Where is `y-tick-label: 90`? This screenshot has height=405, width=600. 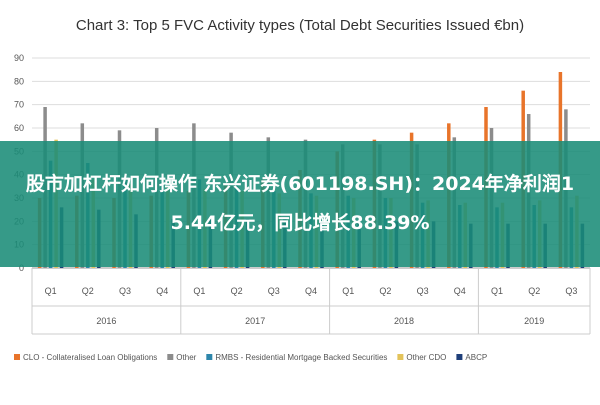 y-tick-label: 90 is located at coordinates (19, 58).